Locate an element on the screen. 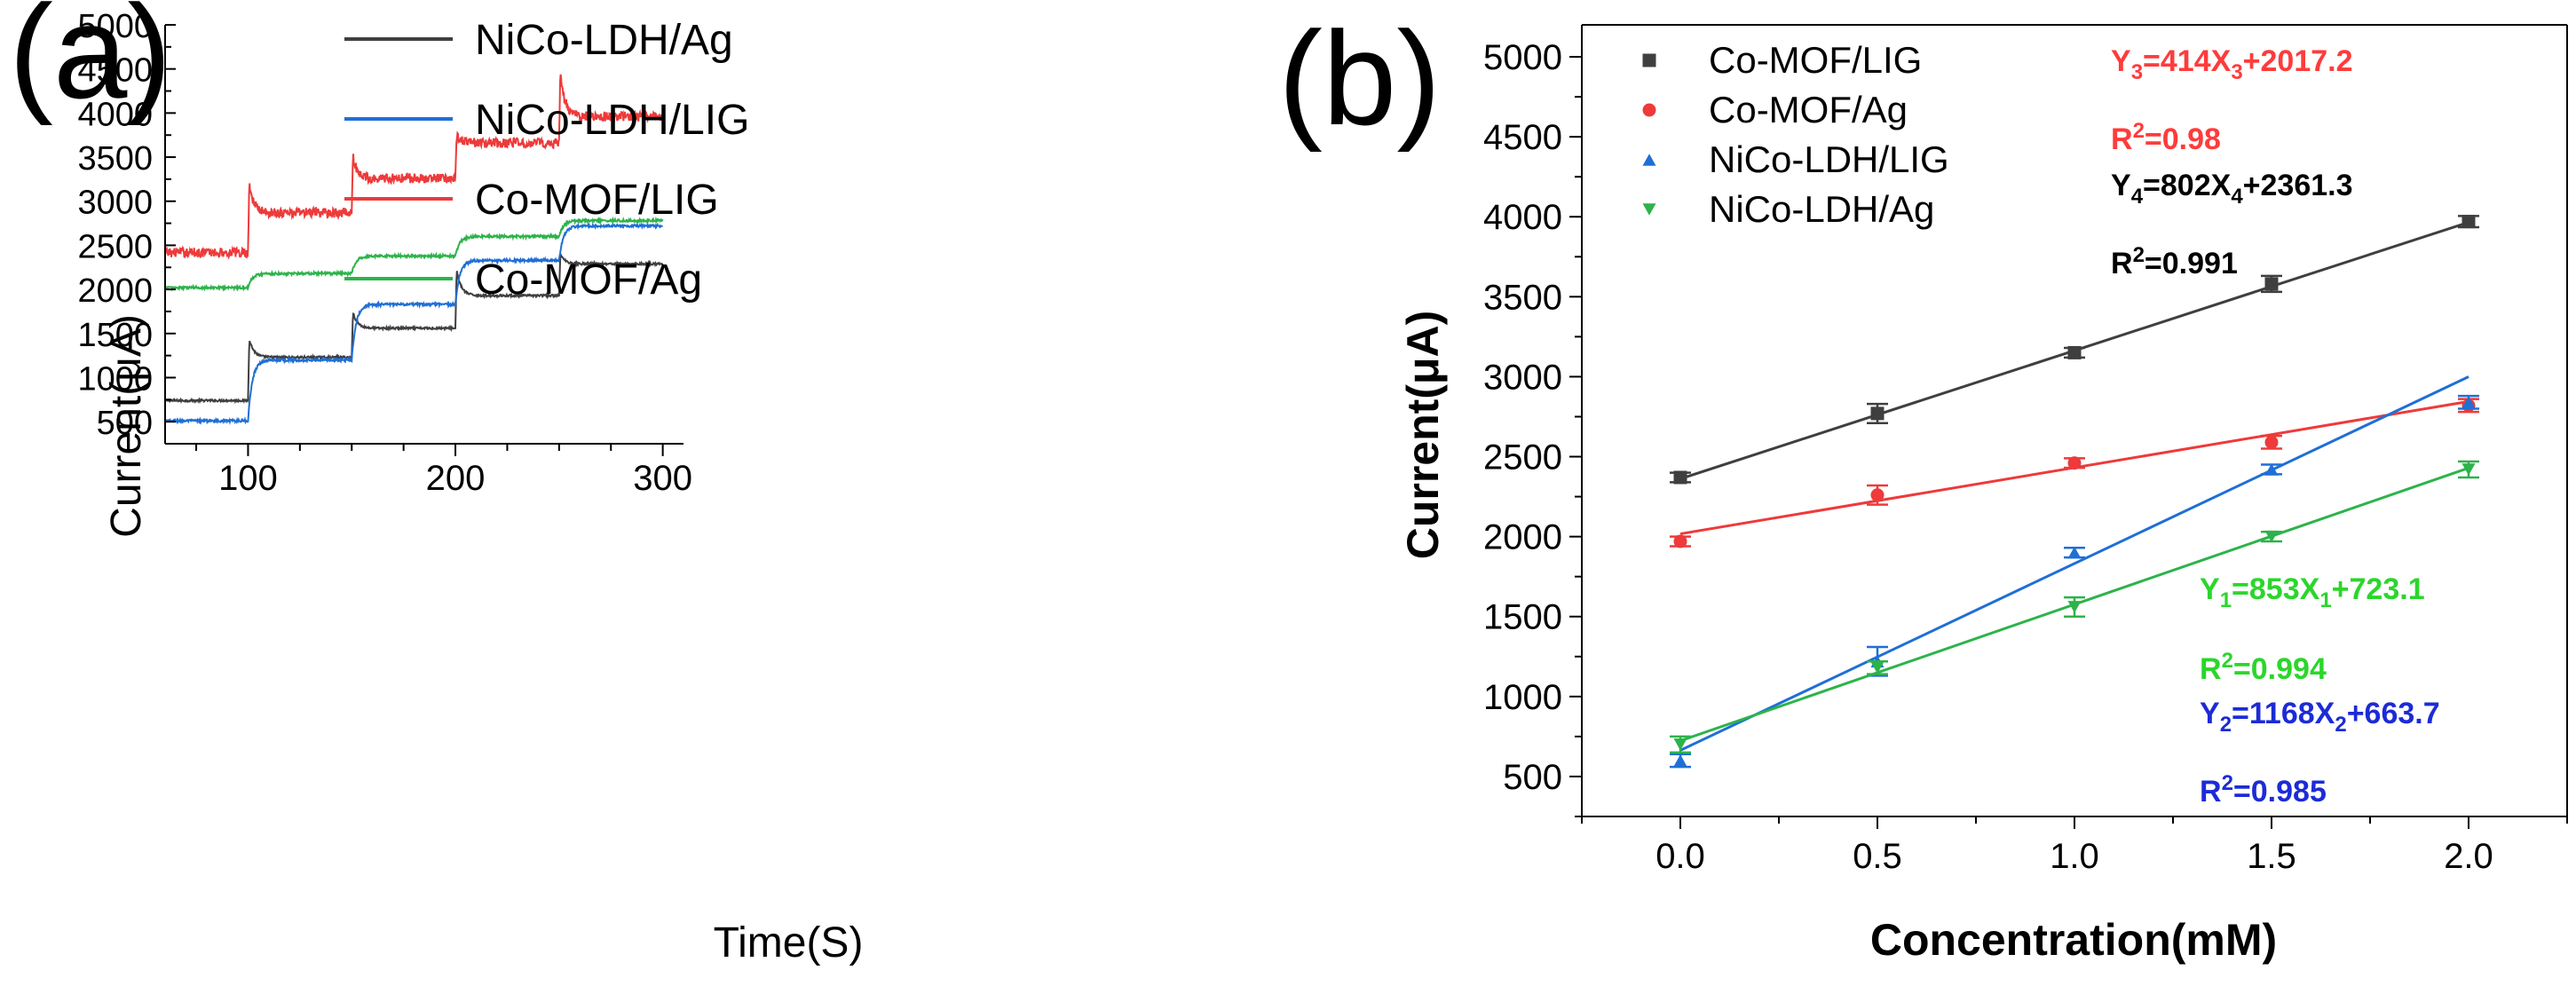 This screenshot has width=2576, height=986. chart-b-legend-label: Co-MOF/LIG is located at coordinates (1815, 60).